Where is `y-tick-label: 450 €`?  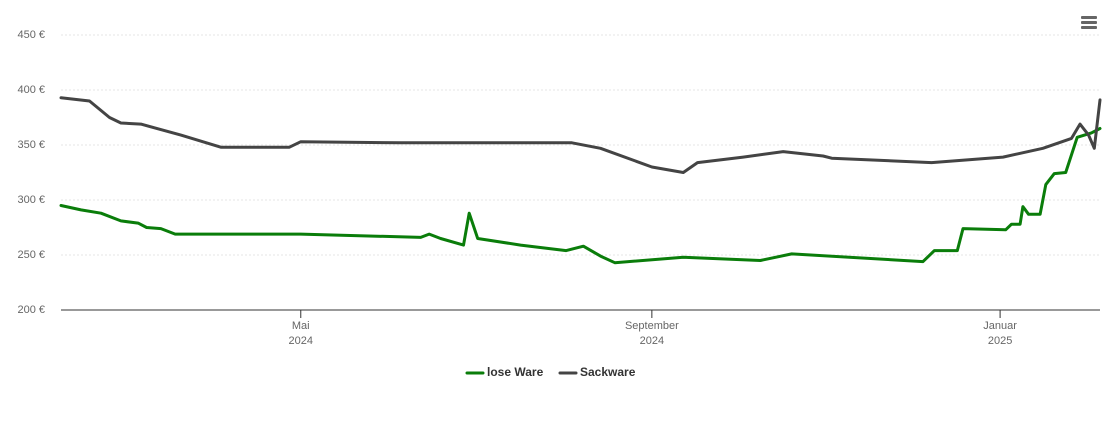 y-tick-label: 450 € is located at coordinates (31, 35).